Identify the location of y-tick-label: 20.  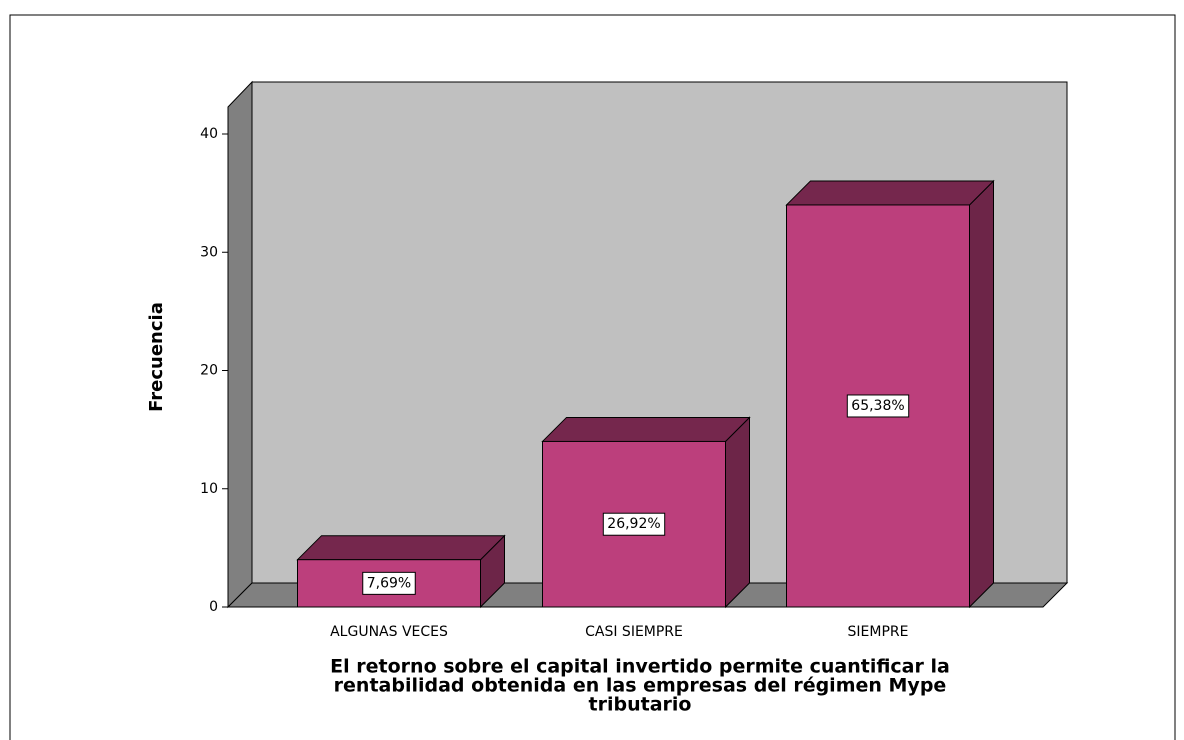
(209, 371).